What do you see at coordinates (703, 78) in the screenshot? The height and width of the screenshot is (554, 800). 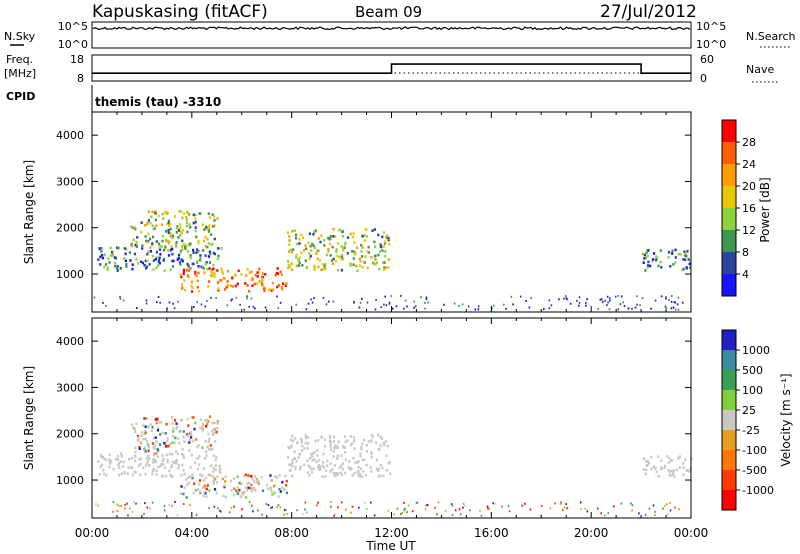 I see `nave-tick-bottom: 0` at bounding box center [703, 78].